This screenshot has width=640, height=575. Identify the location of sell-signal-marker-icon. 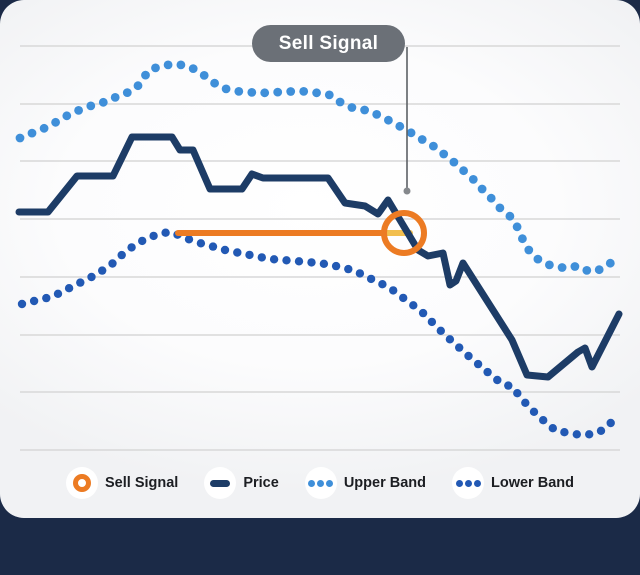
(82, 483).